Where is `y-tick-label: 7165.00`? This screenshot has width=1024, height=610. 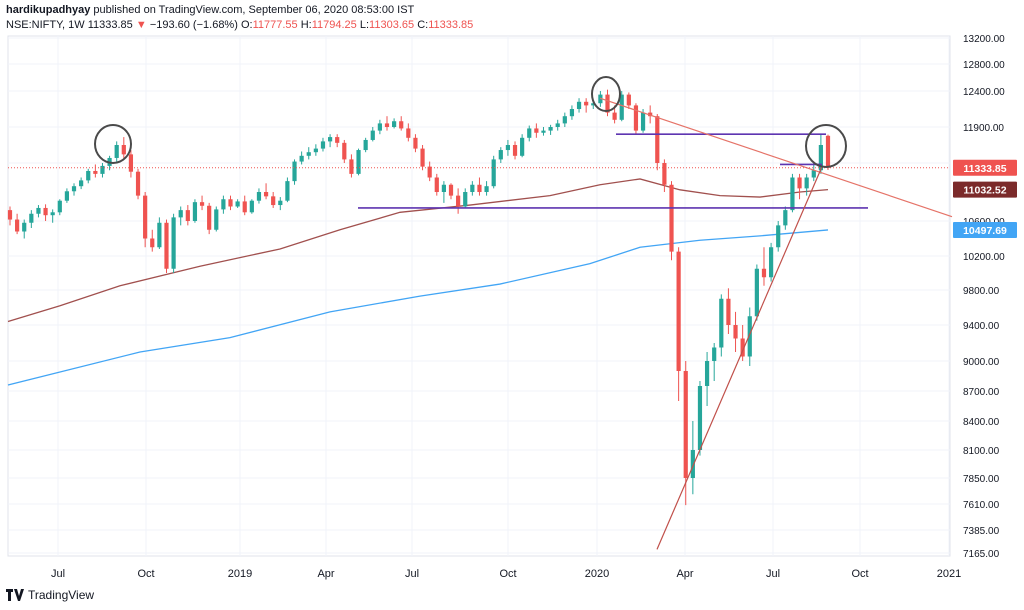
y-tick-label: 7165.00 is located at coordinates (981, 554).